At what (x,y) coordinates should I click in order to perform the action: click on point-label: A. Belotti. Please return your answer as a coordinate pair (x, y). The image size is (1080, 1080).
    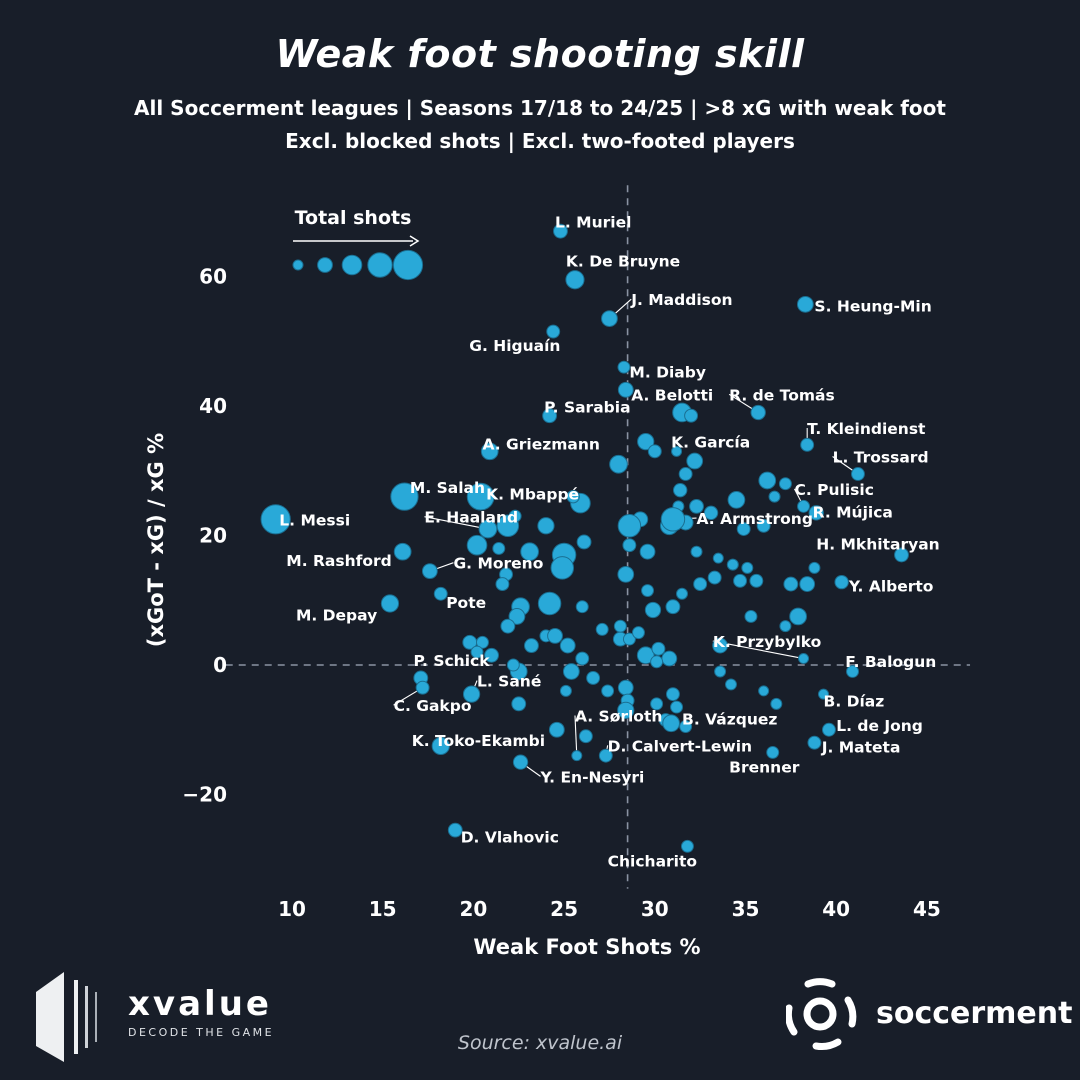
    Looking at the image, I should click on (672, 395).